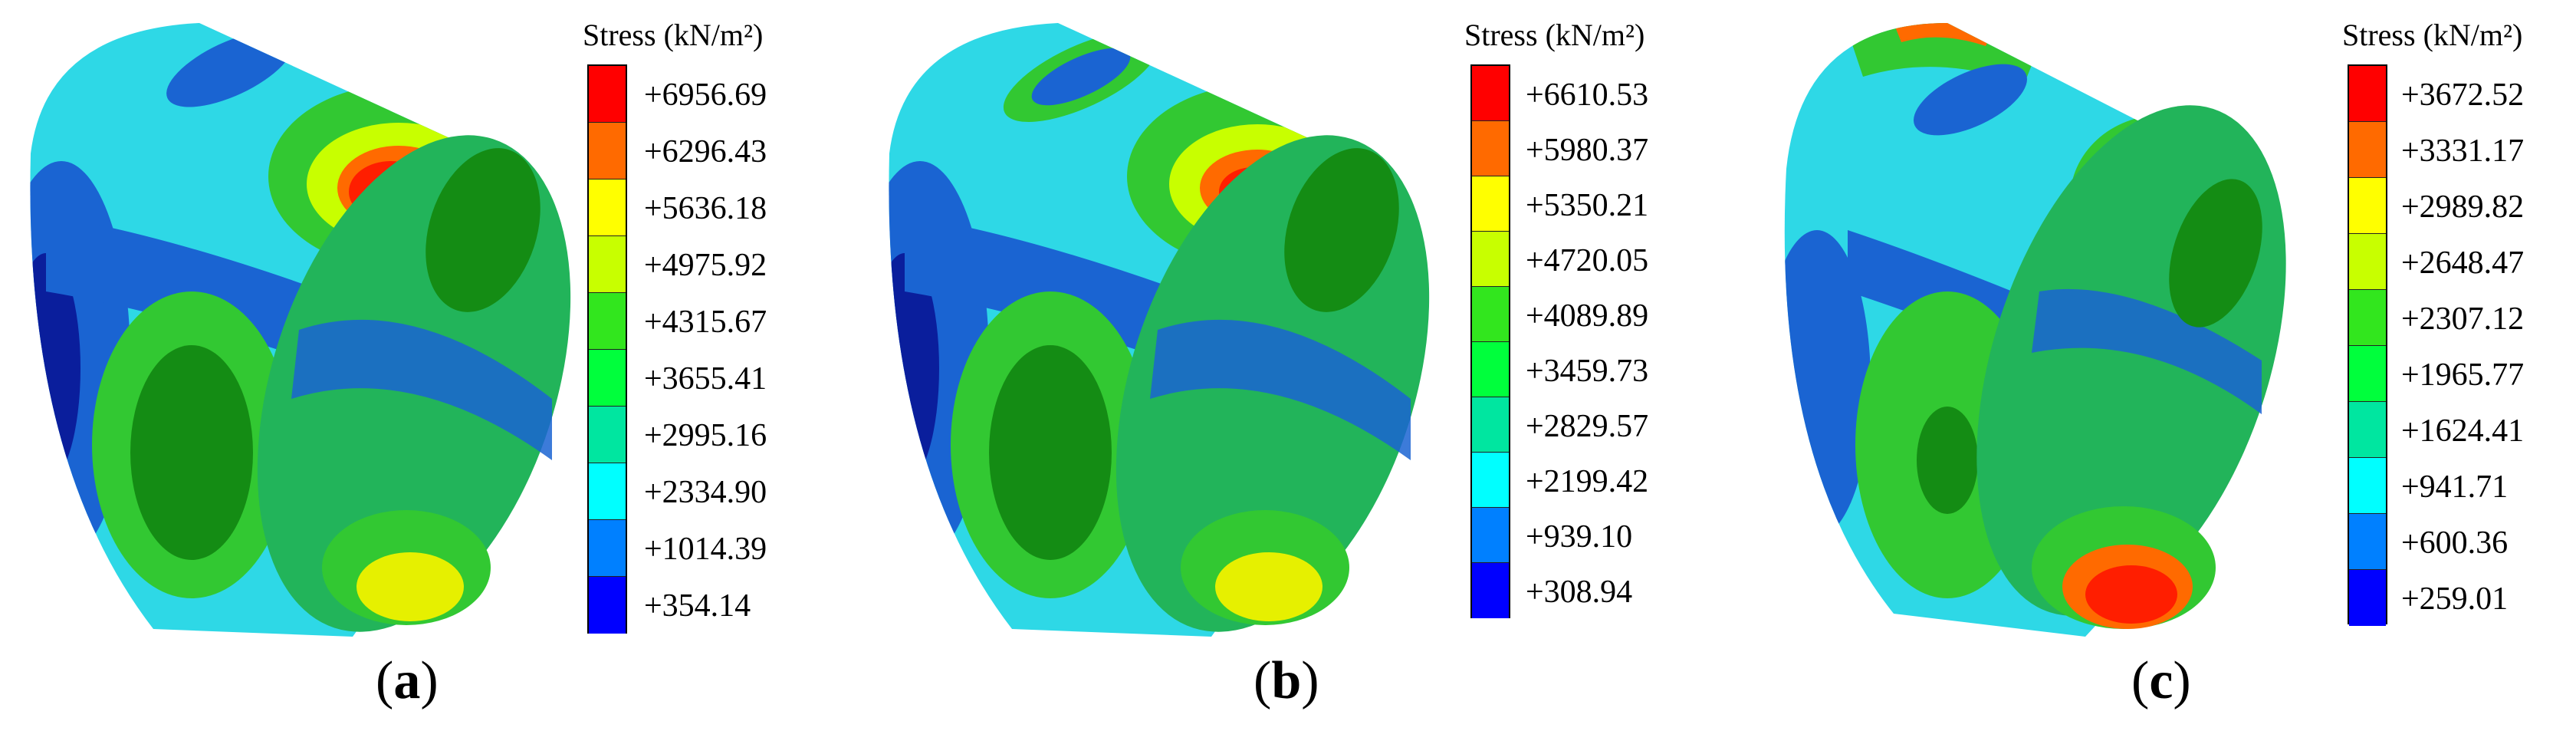  I want to click on legend-value: +2648.47, so click(2463, 263).